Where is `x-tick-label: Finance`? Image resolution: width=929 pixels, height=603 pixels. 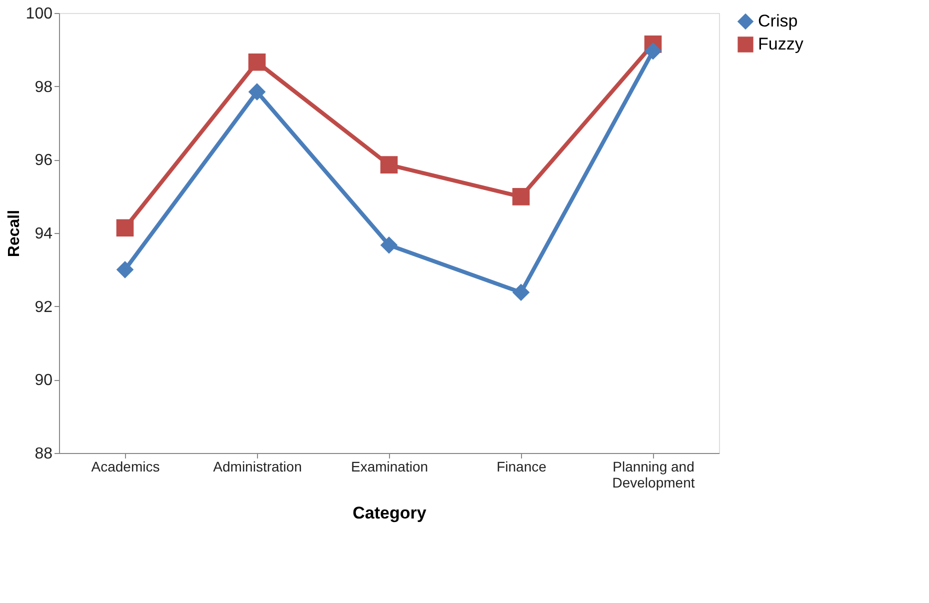 x-tick-label: Finance is located at coordinates (521, 466).